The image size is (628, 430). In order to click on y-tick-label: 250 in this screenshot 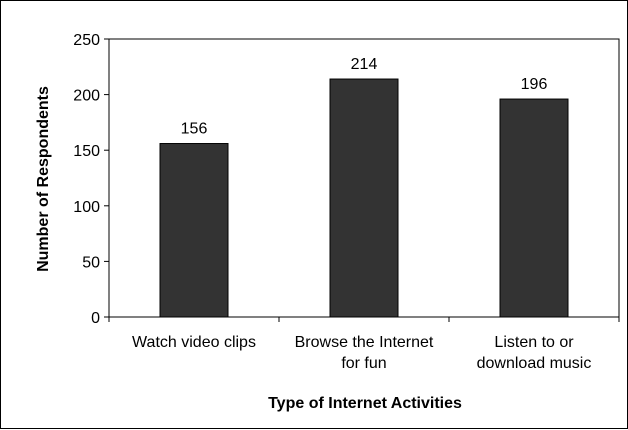, I will do `click(86, 40)`.